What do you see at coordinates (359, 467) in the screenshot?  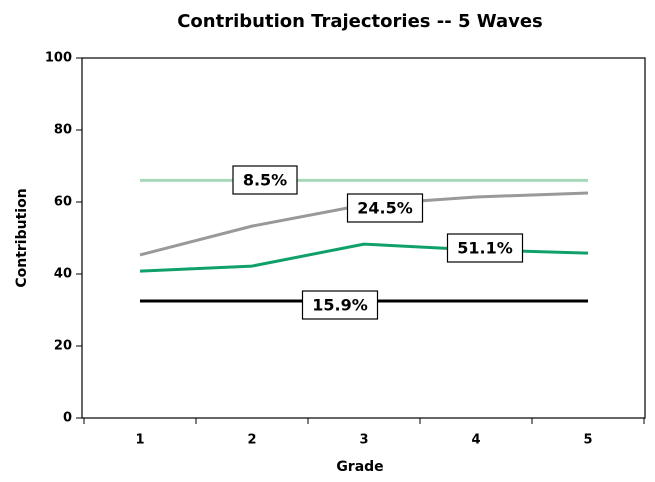 I see `x-axis-label: Grade` at bounding box center [359, 467].